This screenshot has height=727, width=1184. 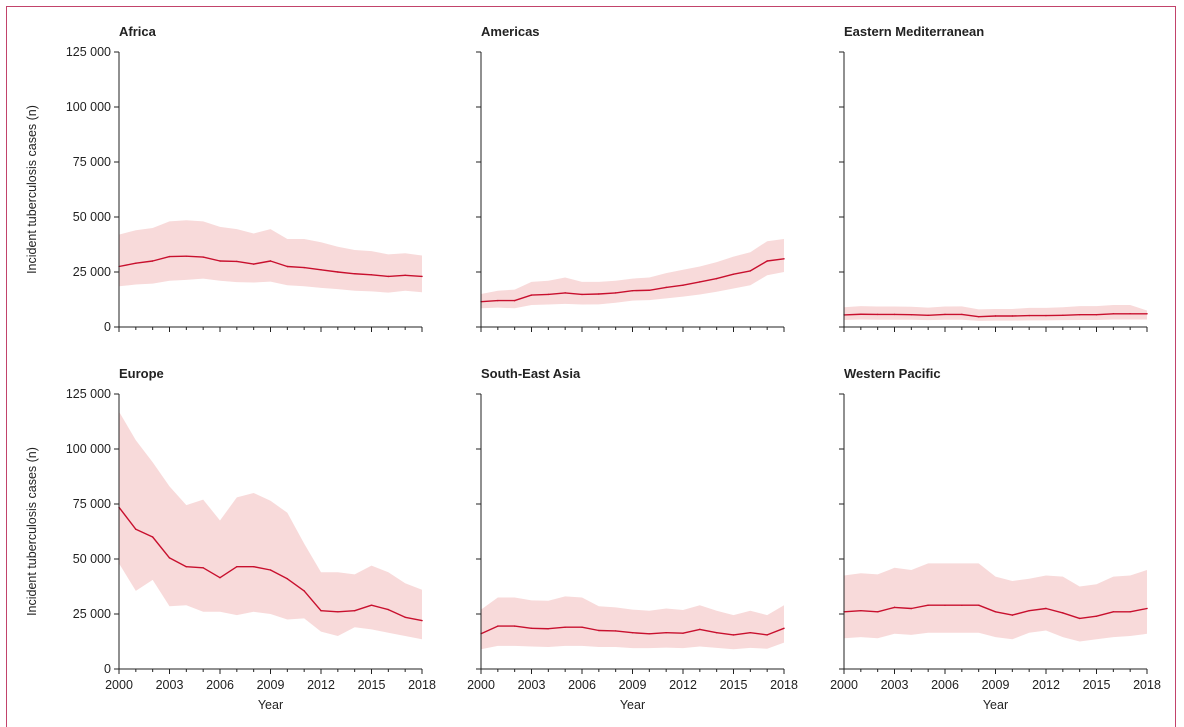 I want to click on x-axis-label-europe: Year, so click(x=270, y=705).